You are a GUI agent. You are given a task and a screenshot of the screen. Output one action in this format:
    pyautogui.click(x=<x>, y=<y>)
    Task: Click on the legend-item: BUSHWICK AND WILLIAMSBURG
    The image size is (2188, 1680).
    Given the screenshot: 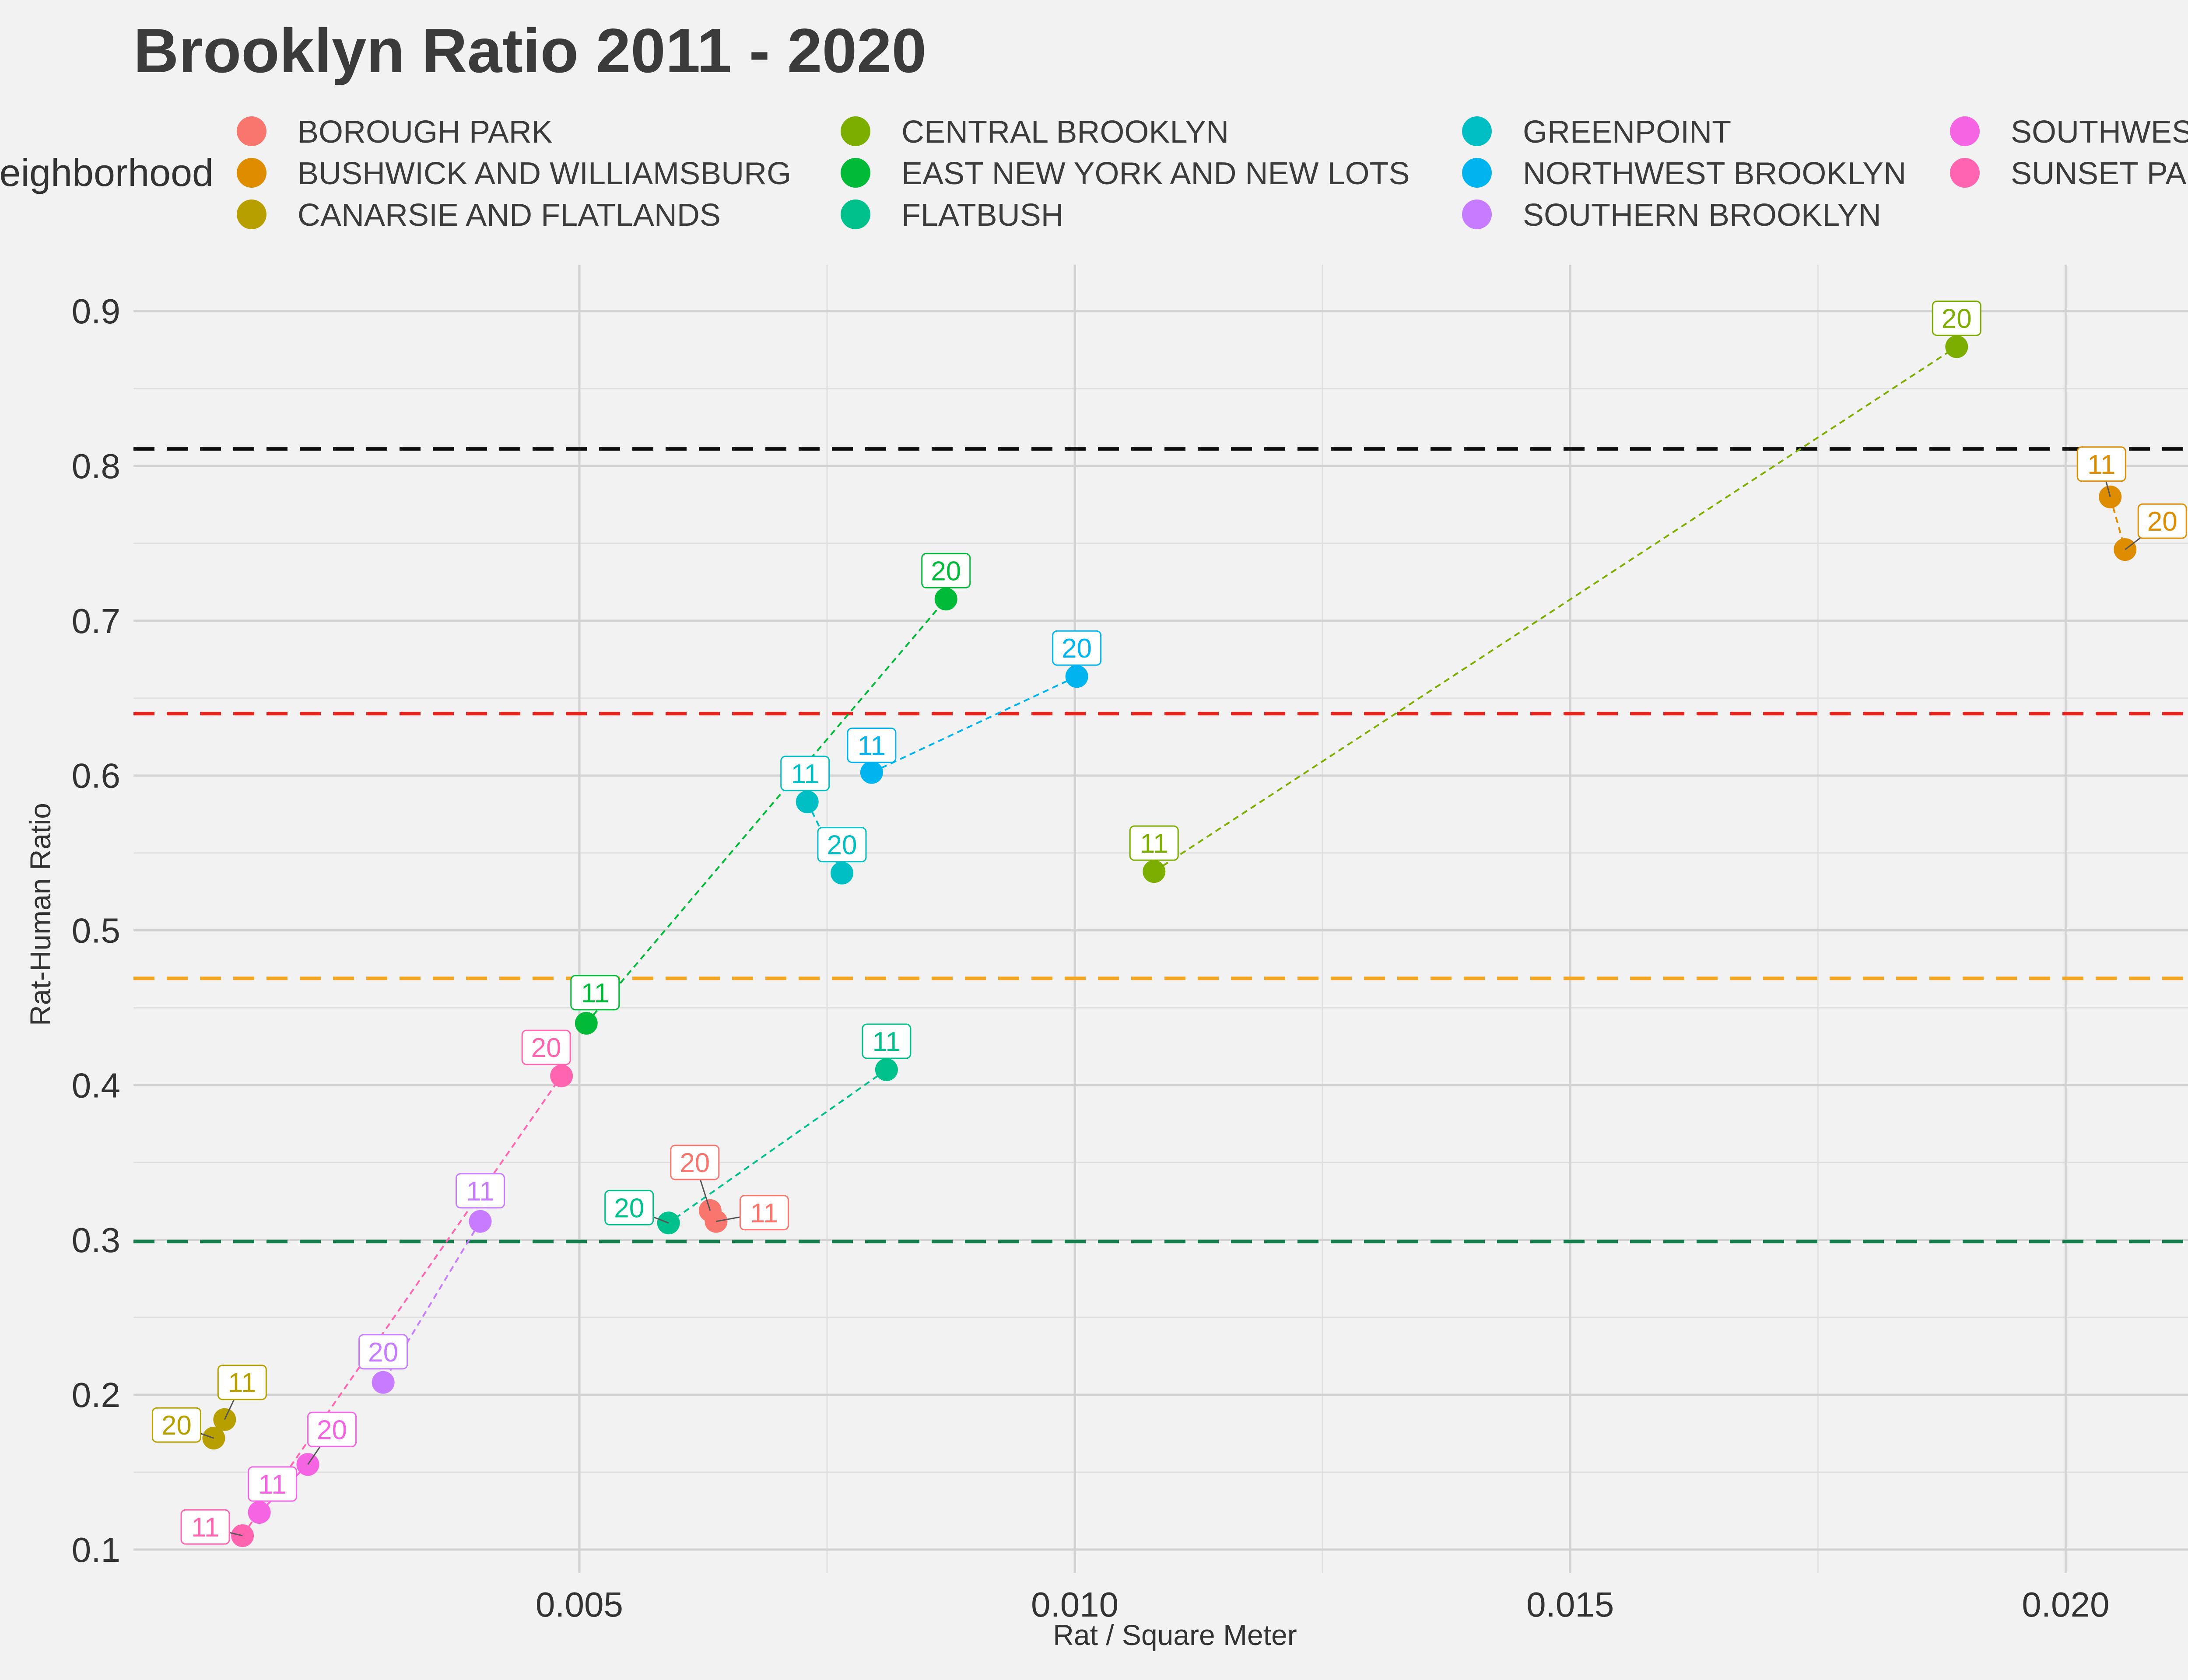 What is the action you would take?
    pyautogui.click(x=514, y=173)
    